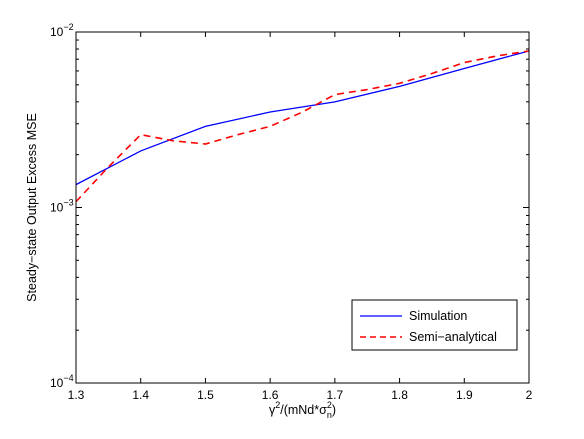  Describe the element at coordinates (76, 395) in the screenshot. I see `x-tick-label-0: 1.3` at that location.